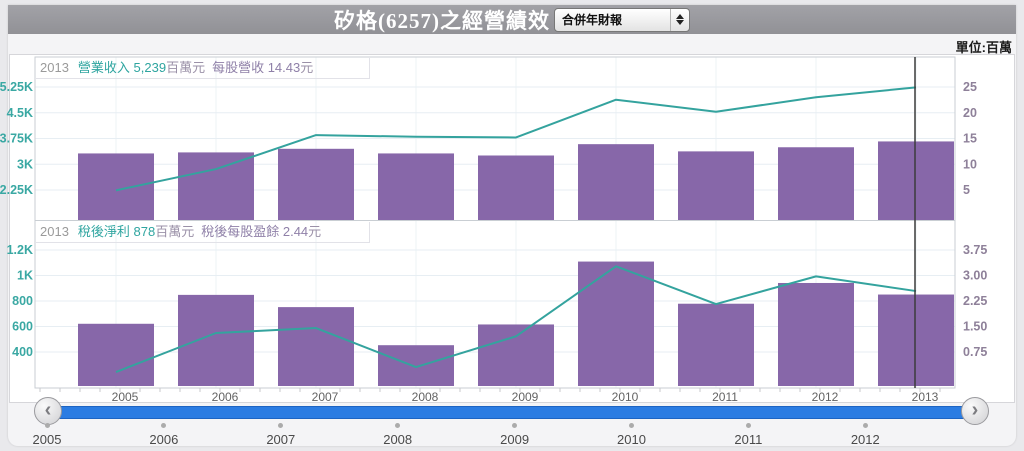 The width and height of the screenshot is (1024, 451). What do you see at coordinates (22, 327) in the screenshot?
I see `left-axis-tick: 600` at bounding box center [22, 327].